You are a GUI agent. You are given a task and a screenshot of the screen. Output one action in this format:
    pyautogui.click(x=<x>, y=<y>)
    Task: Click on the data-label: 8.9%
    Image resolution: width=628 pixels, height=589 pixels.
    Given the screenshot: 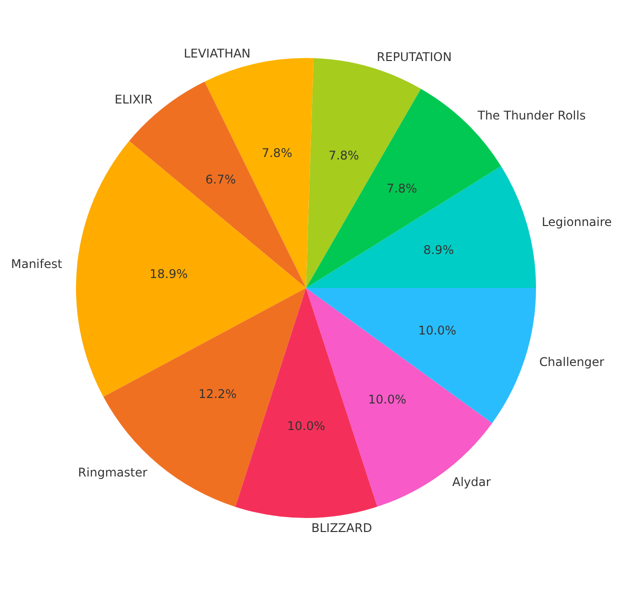 What is the action you would take?
    pyautogui.click(x=438, y=249)
    